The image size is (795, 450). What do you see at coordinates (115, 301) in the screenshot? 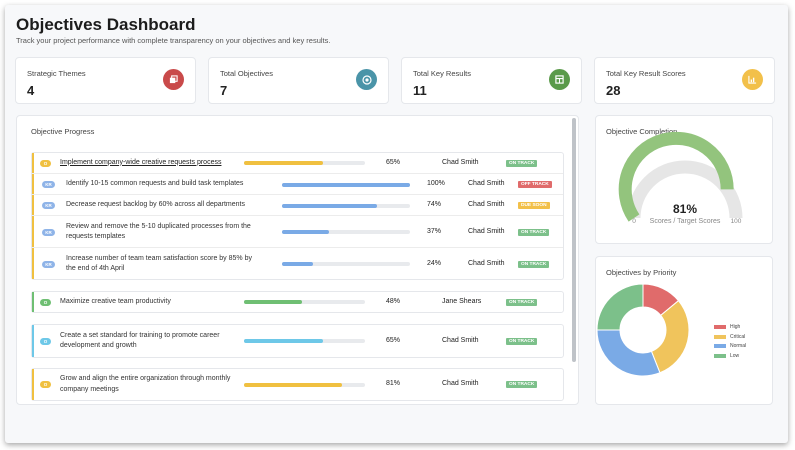
I see `objective-title: Maximize creative team productivity` at bounding box center [115, 301].